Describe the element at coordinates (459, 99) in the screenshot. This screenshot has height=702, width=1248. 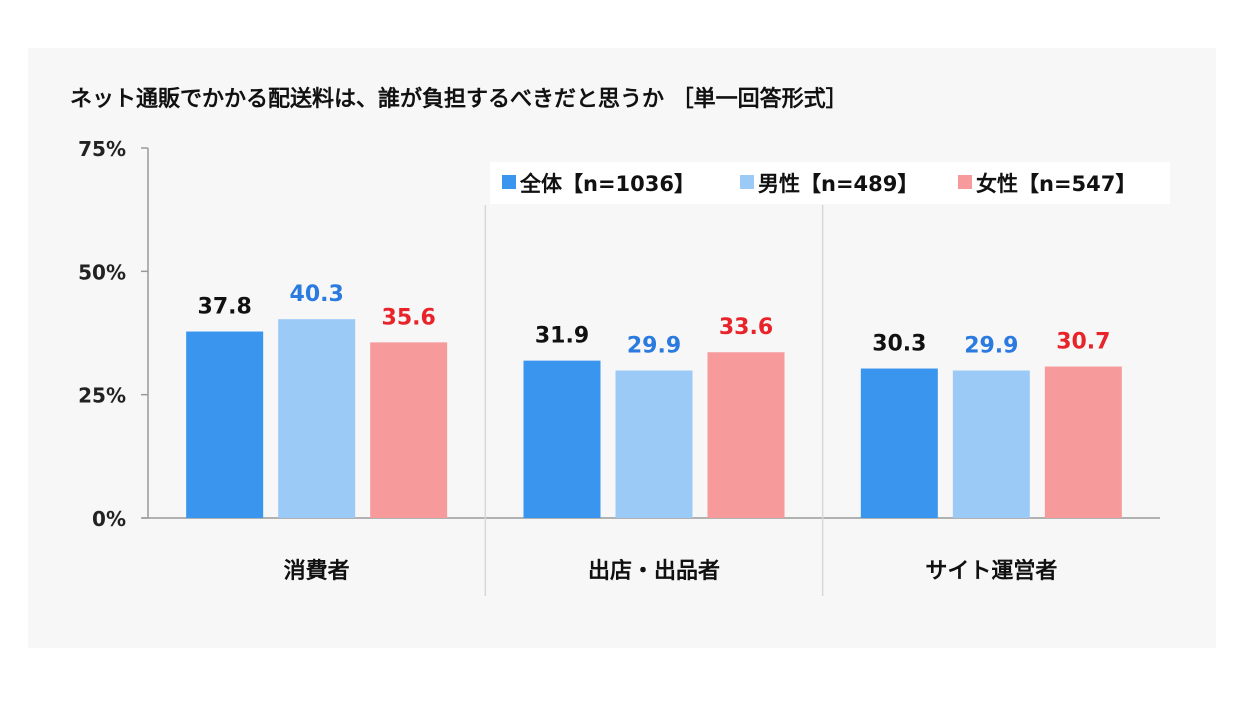
I see `chart-title: ネット通販でかかる配送料は、誰が負担するべきだと思うか ［単一回答形式］` at that location.